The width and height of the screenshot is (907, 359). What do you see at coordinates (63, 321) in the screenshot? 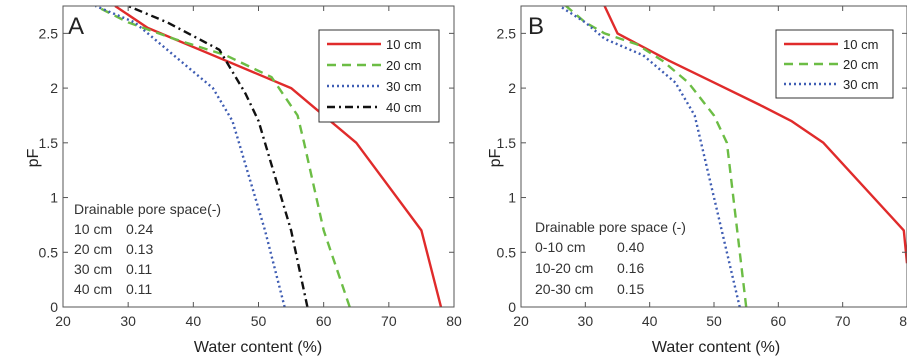
I see `panel-a-x-tick-label: 20` at bounding box center [63, 321].